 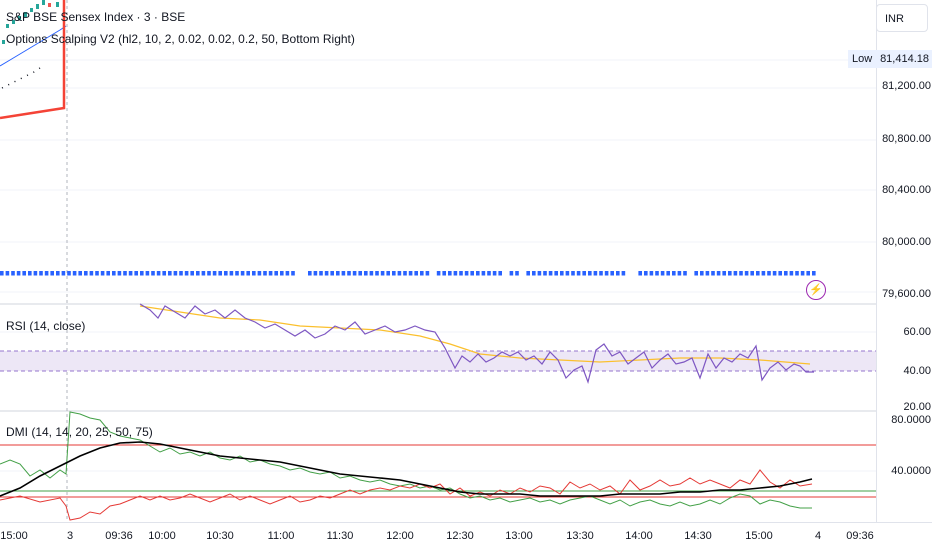 What do you see at coordinates (475, 335) in the screenshot?
I see `rsi-ma-line` at bounding box center [475, 335].